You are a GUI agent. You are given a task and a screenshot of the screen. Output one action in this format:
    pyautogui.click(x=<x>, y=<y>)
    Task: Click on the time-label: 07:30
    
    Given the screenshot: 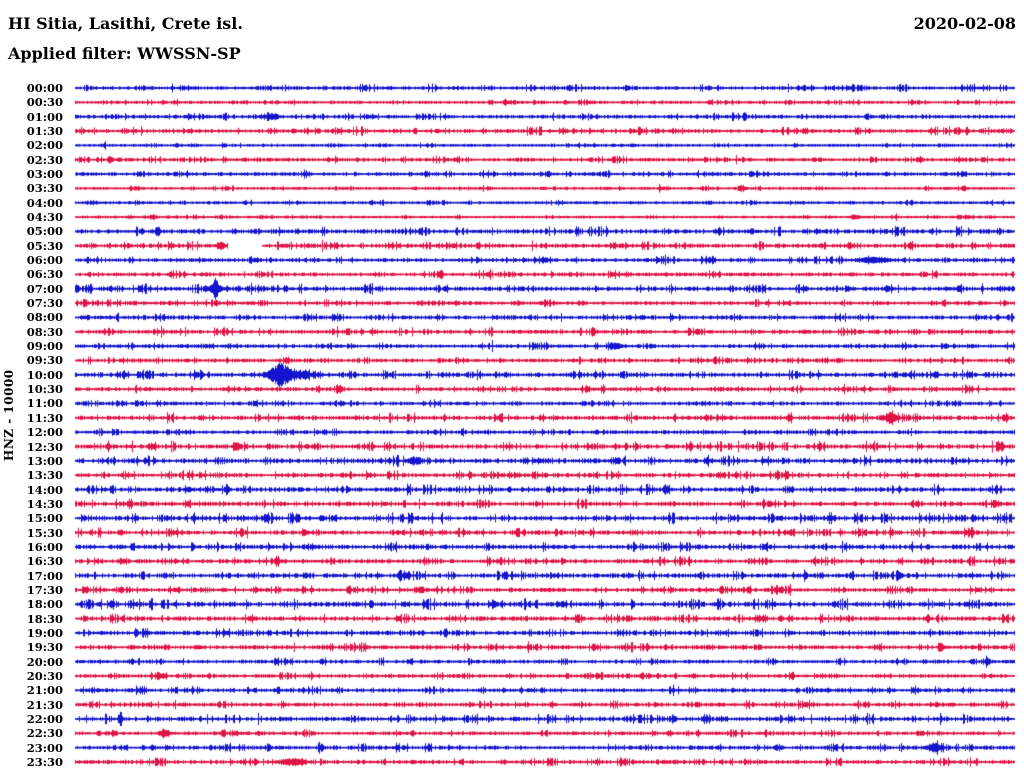 What is the action you would take?
    pyautogui.click(x=44, y=303)
    